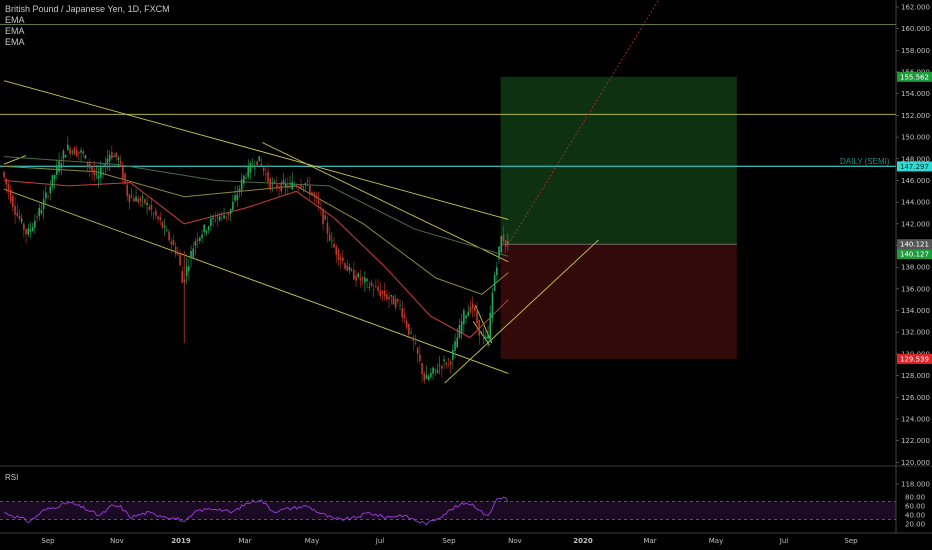  I want to click on time-tick-label: Jul, so click(784, 541).